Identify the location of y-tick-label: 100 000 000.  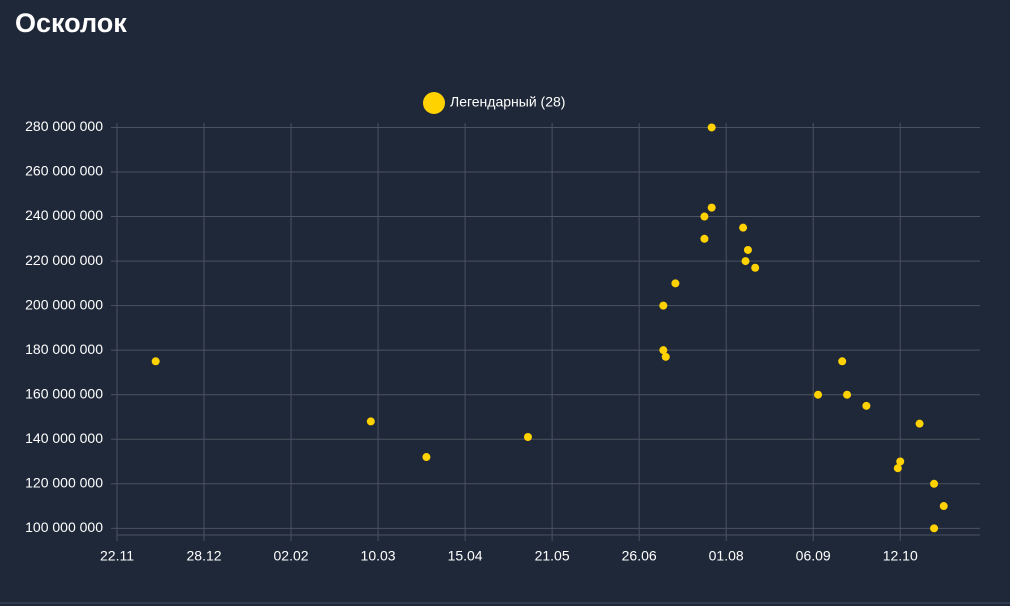
(64, 527).